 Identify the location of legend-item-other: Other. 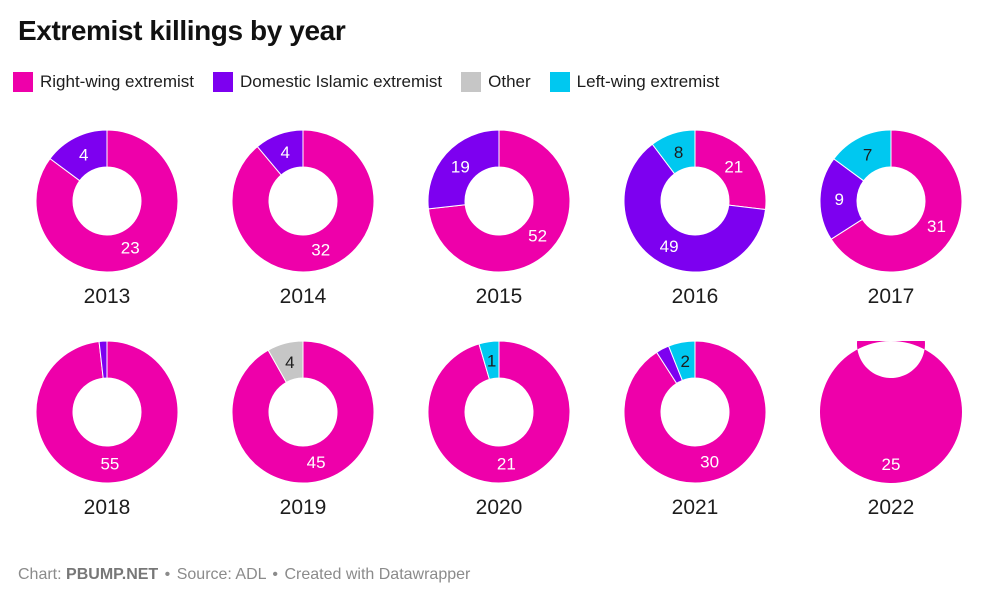
(496, 82).